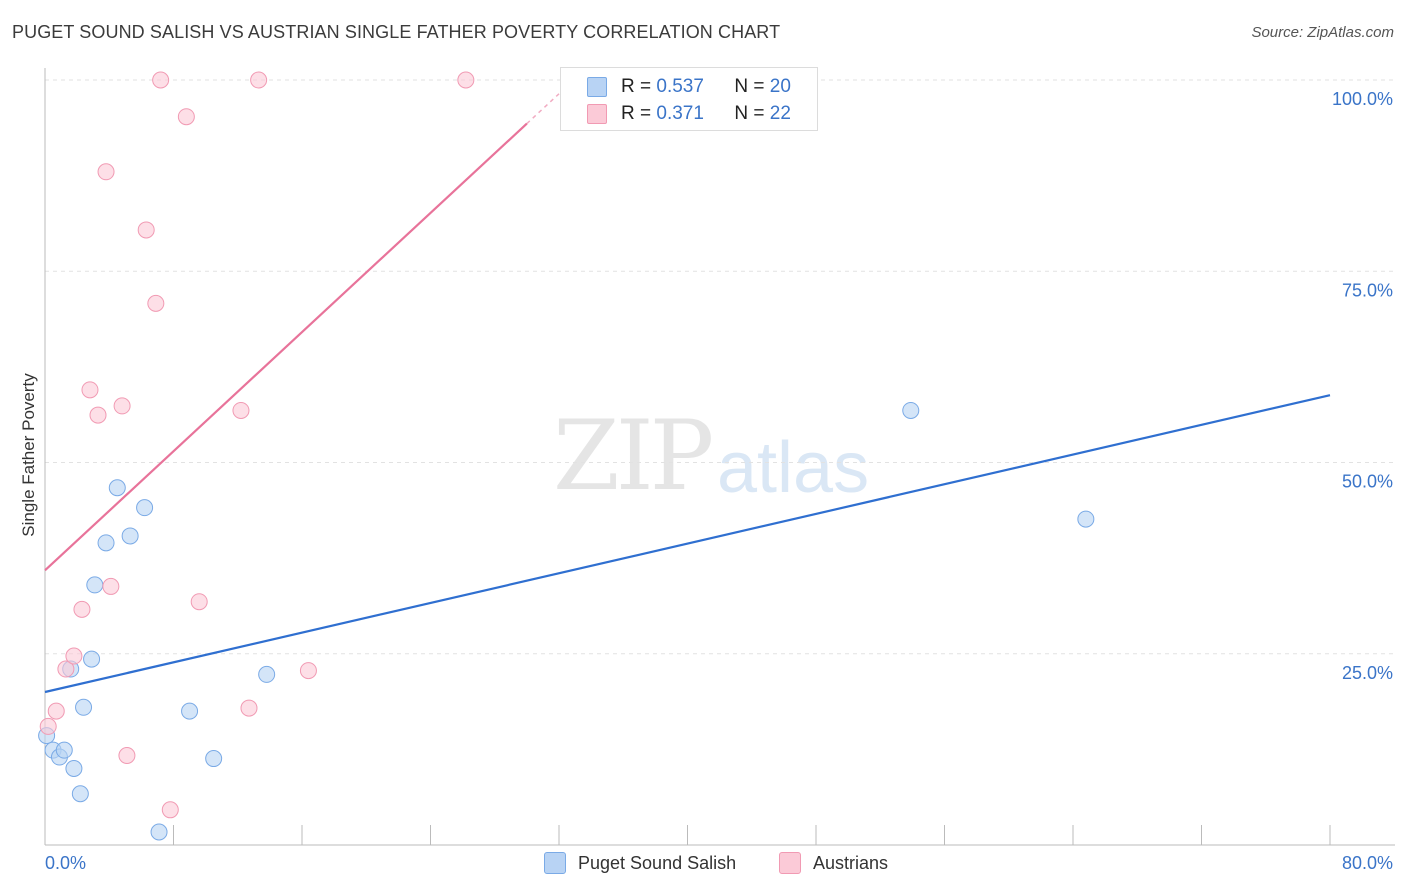 This screenshot has height=892, width=1406. What do you see at coordinates (851, 862) in the screenshot?
I see `legend-label-austrians: Austrians` at bounding box center [851, 862].